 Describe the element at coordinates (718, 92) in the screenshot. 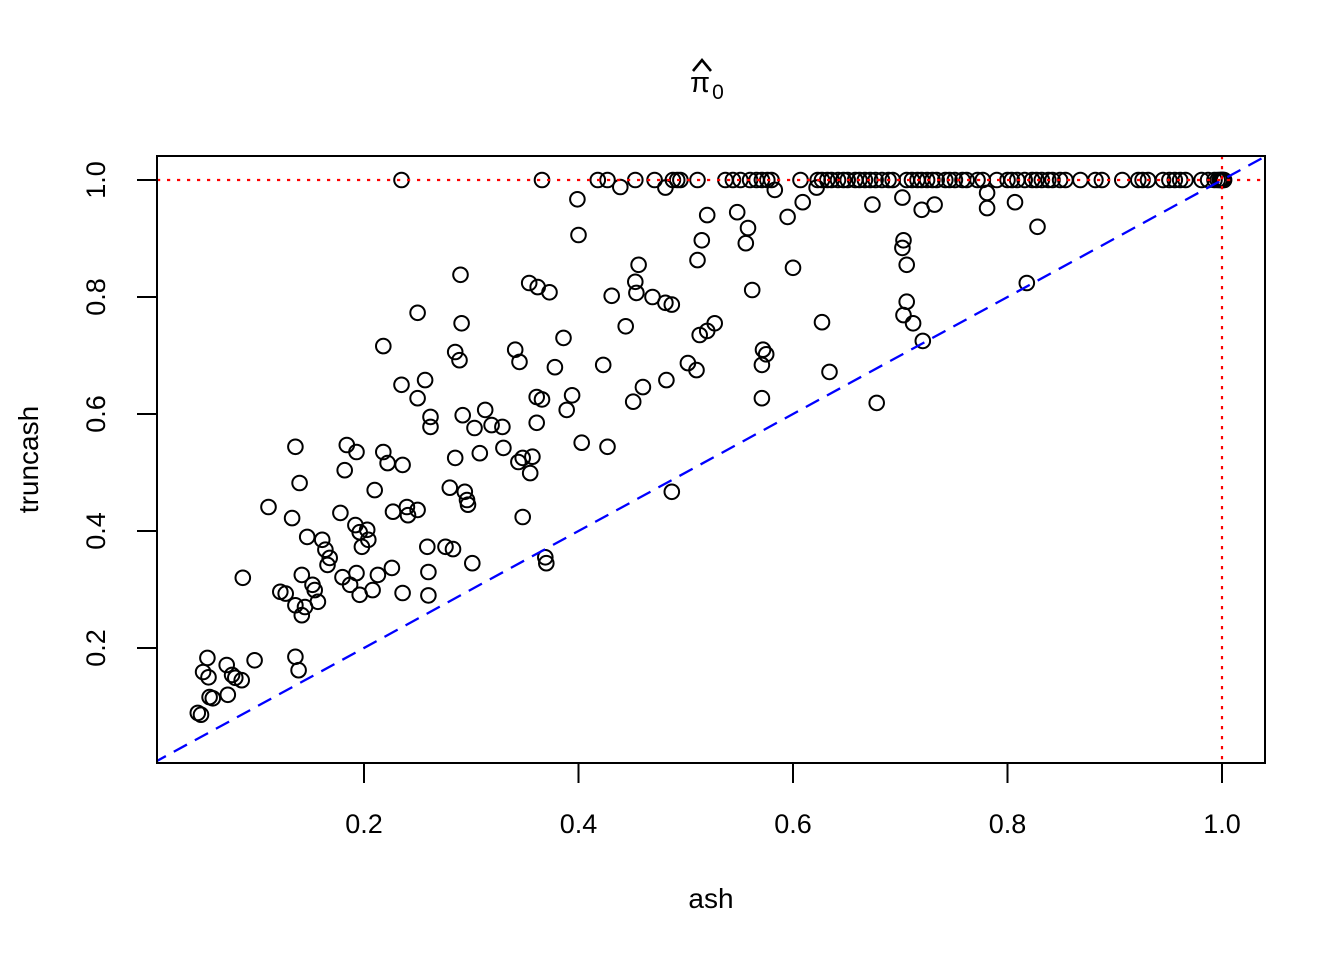

I see `title-subscript: 0` at that location.